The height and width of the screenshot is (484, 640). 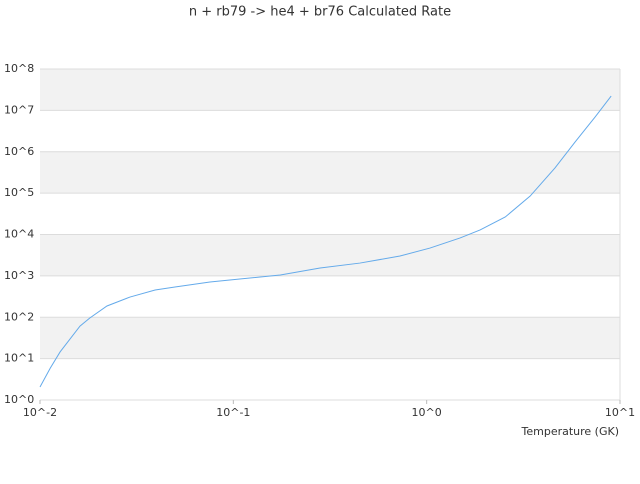 I want to click on x-tick-label: 10^-2, so click(x=40, y=412).